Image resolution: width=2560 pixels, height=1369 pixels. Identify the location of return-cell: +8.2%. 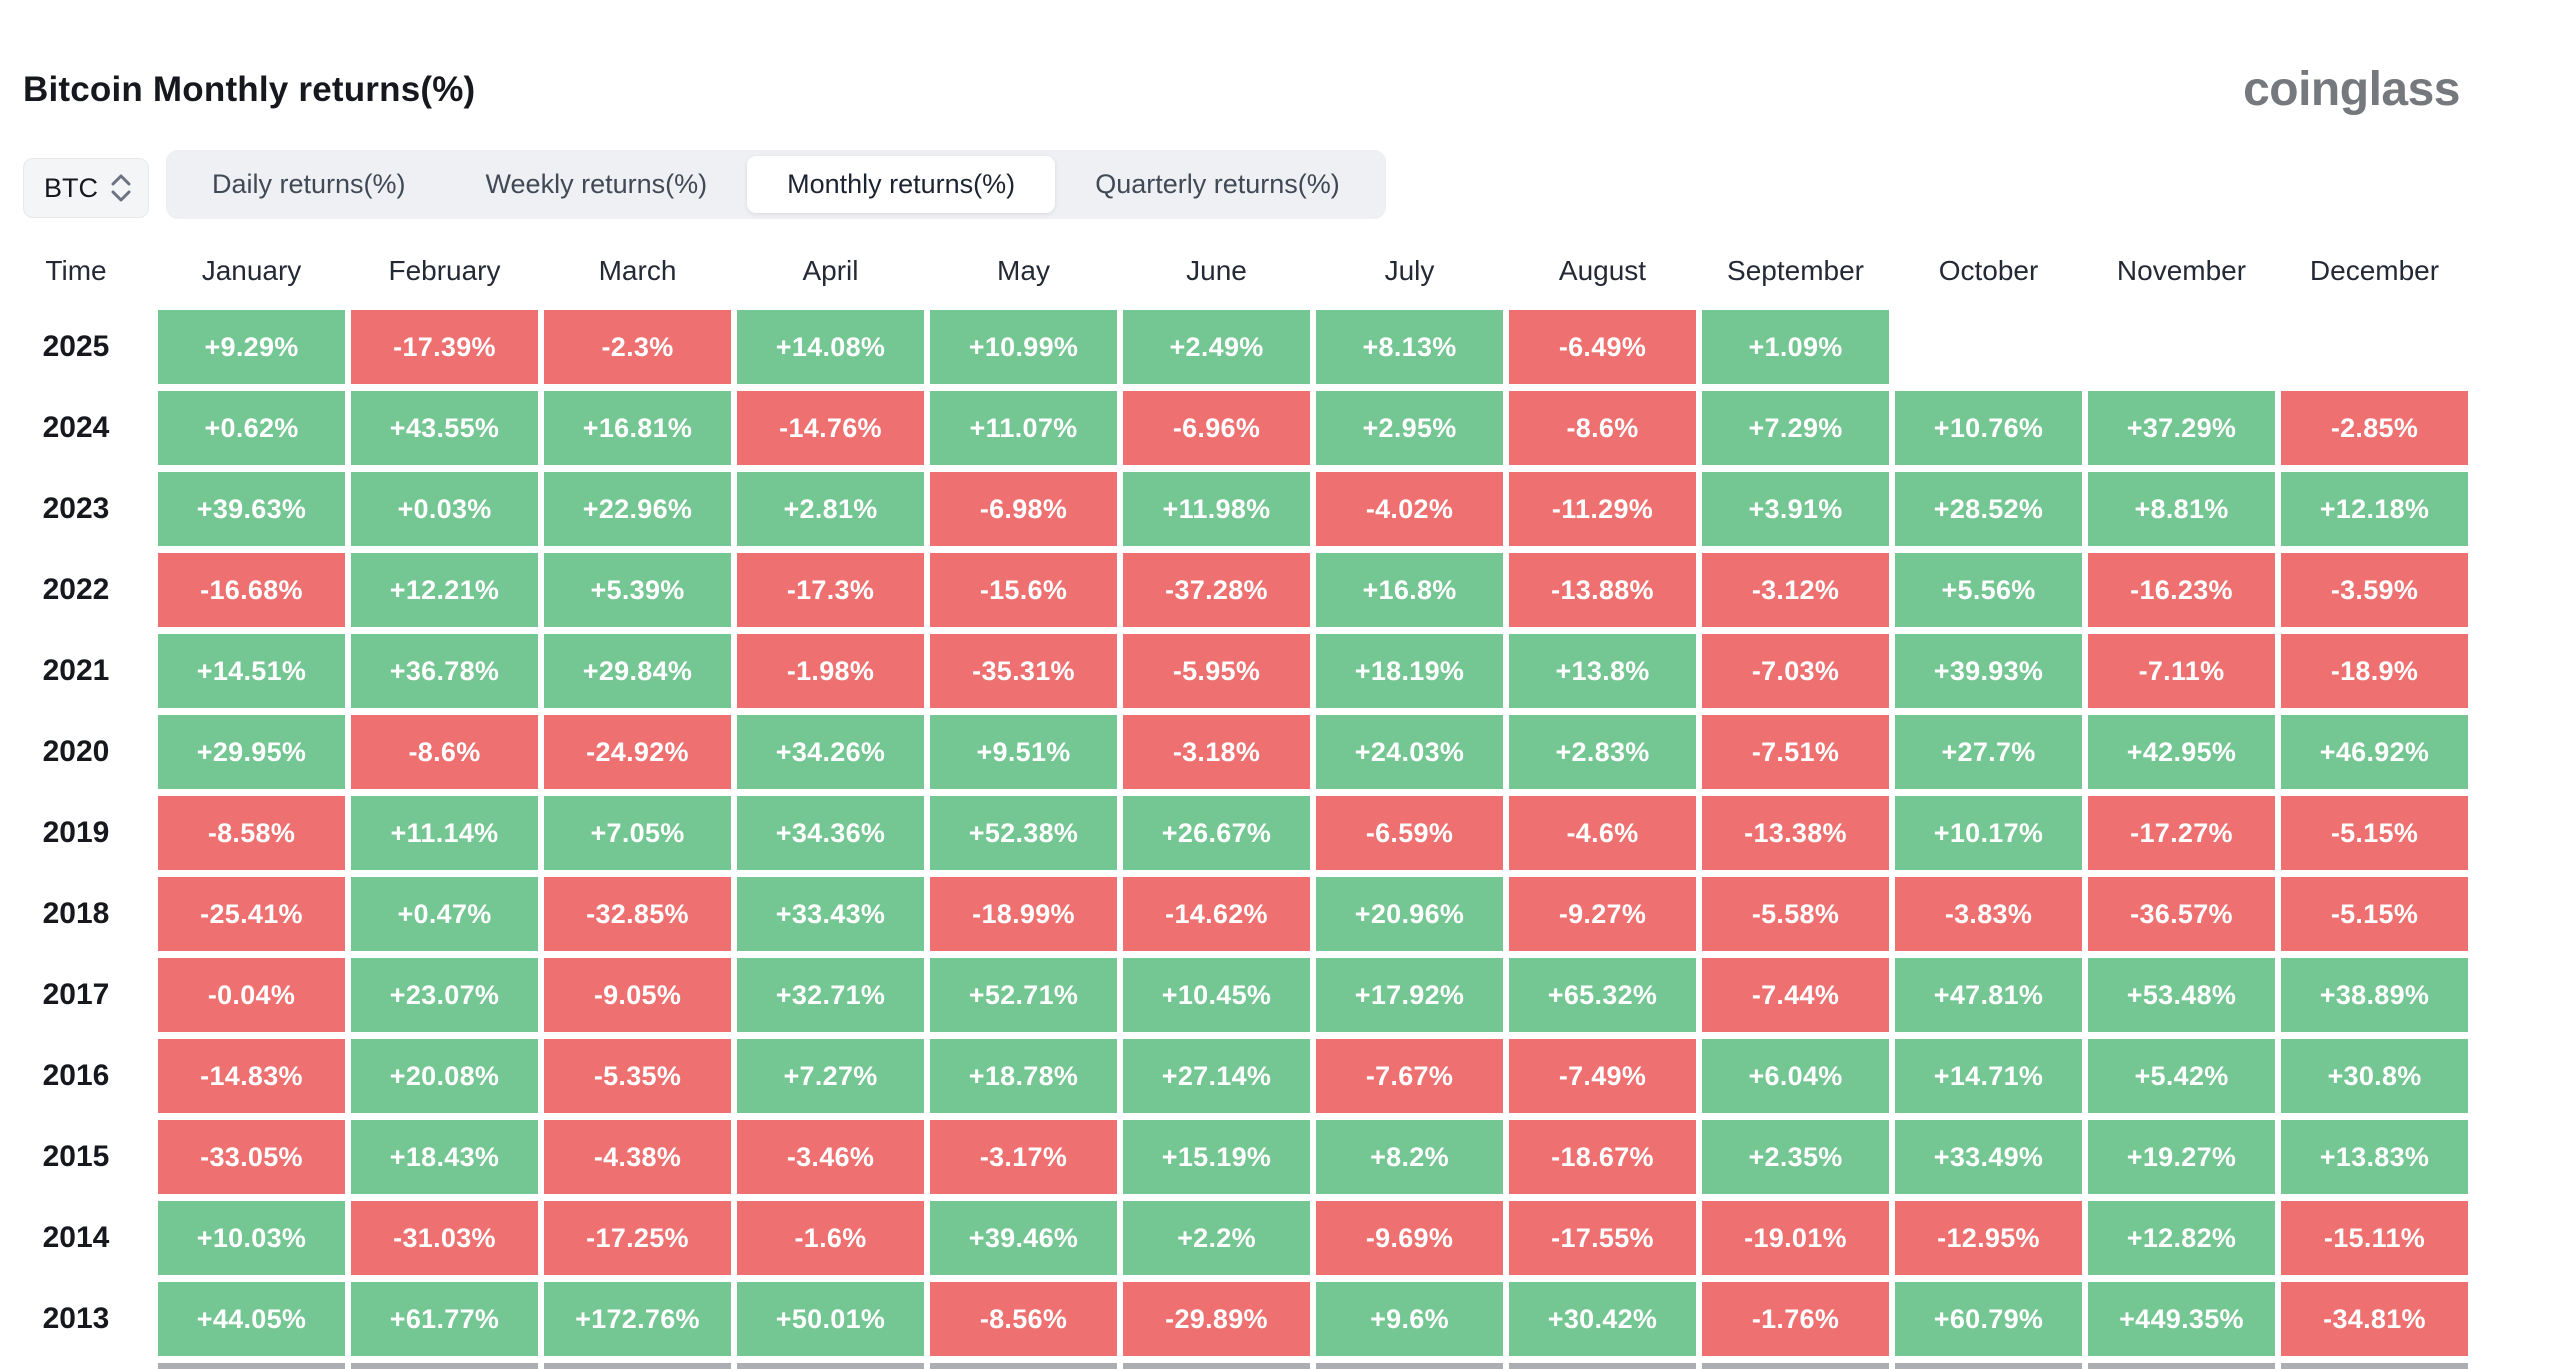
(1409, 1157).